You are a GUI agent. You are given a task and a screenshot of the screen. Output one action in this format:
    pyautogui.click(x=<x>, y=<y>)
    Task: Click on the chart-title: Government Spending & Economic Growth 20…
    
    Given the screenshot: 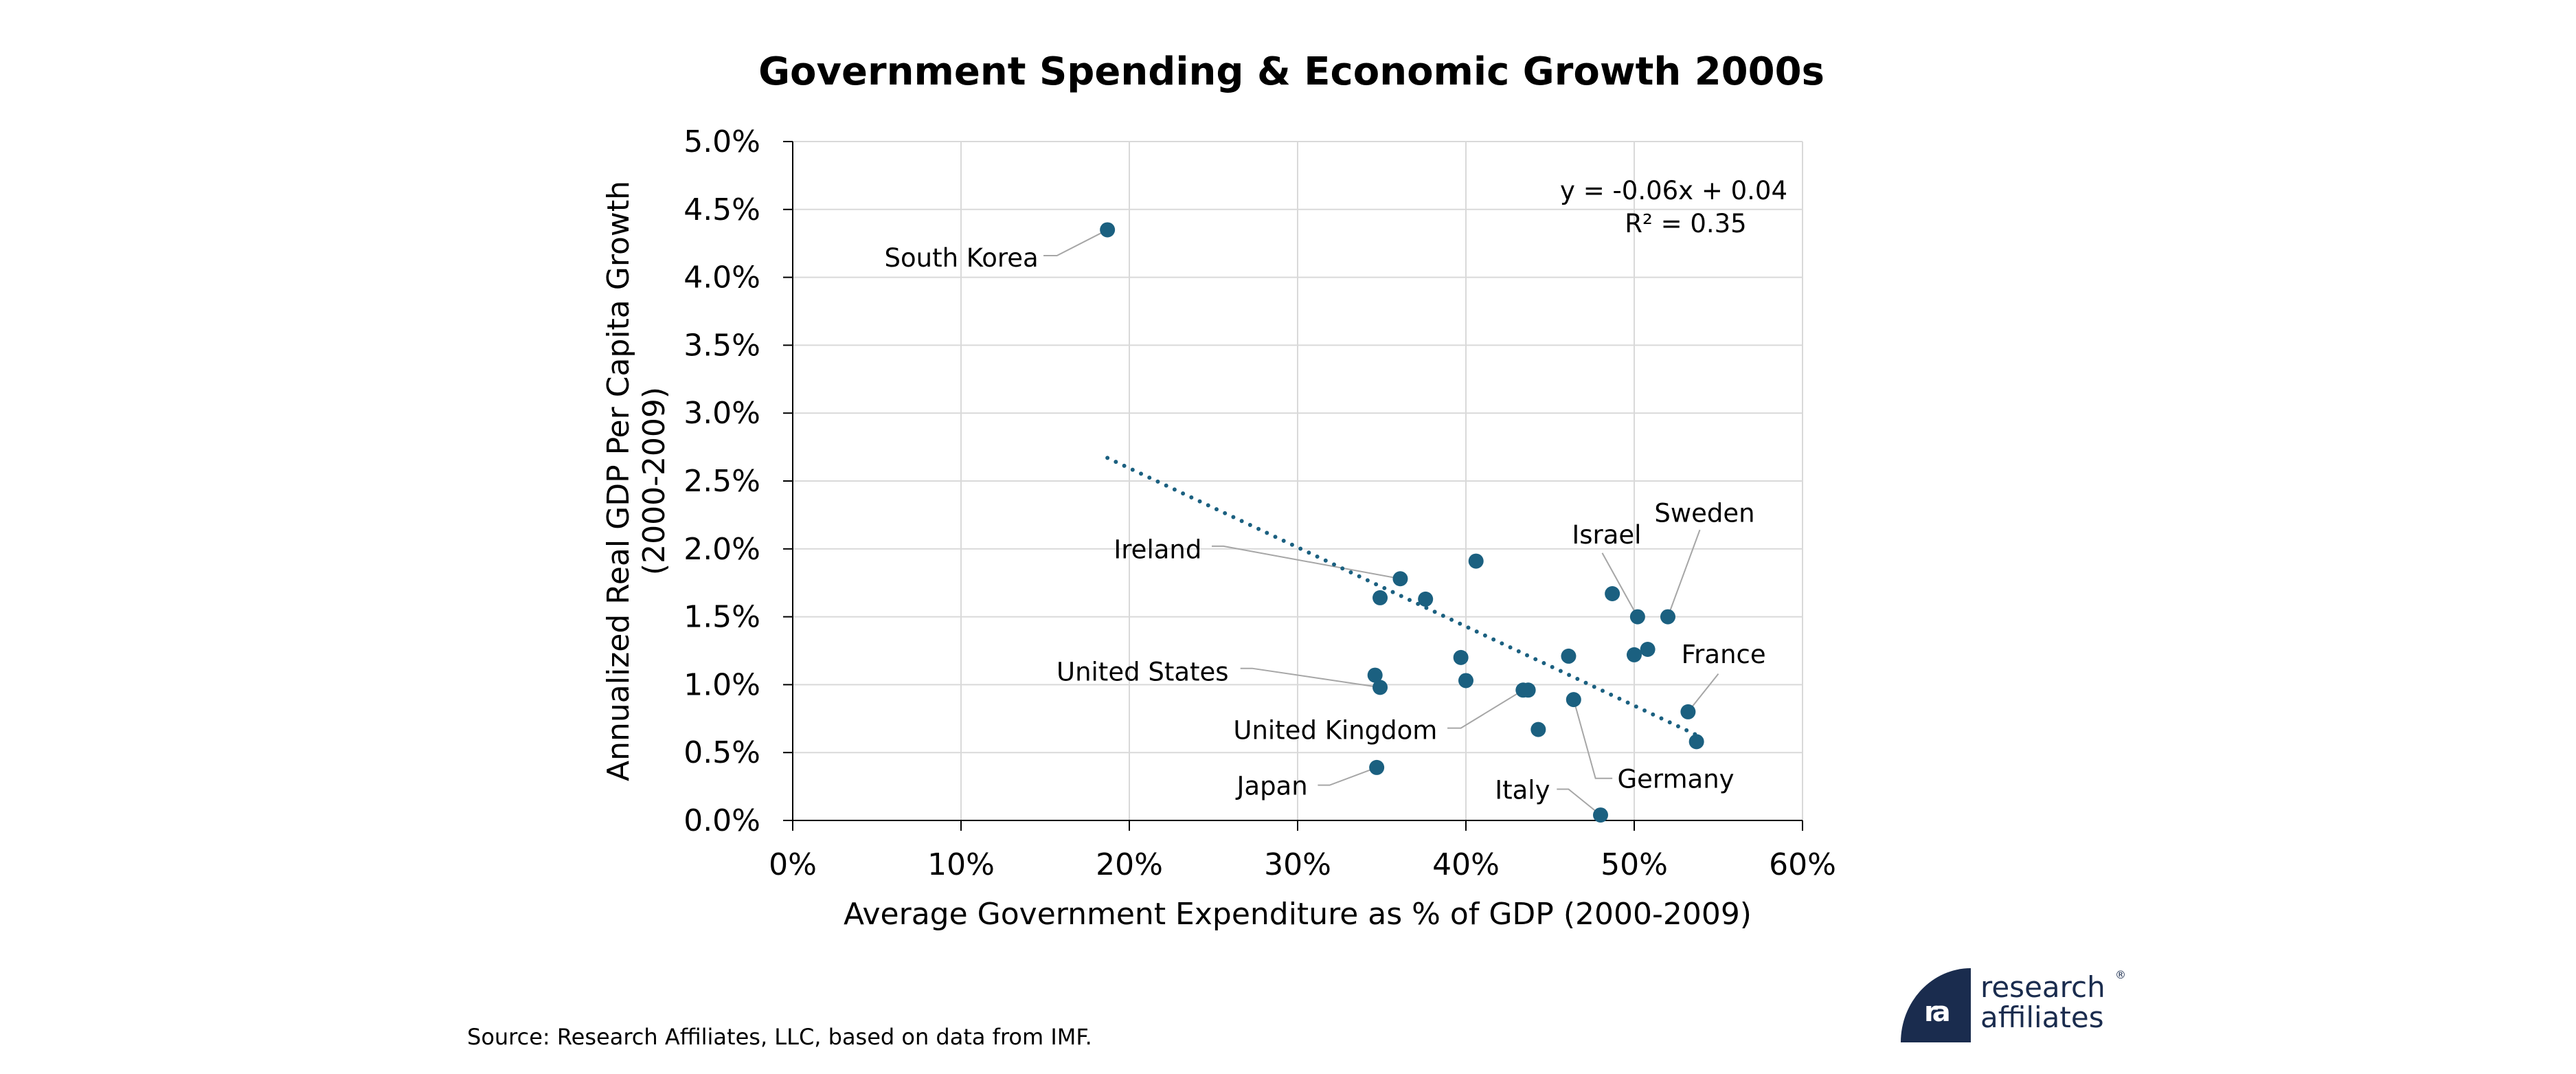 What is the action you would take?
    pyautogui.click(x=1291, y=71)
    